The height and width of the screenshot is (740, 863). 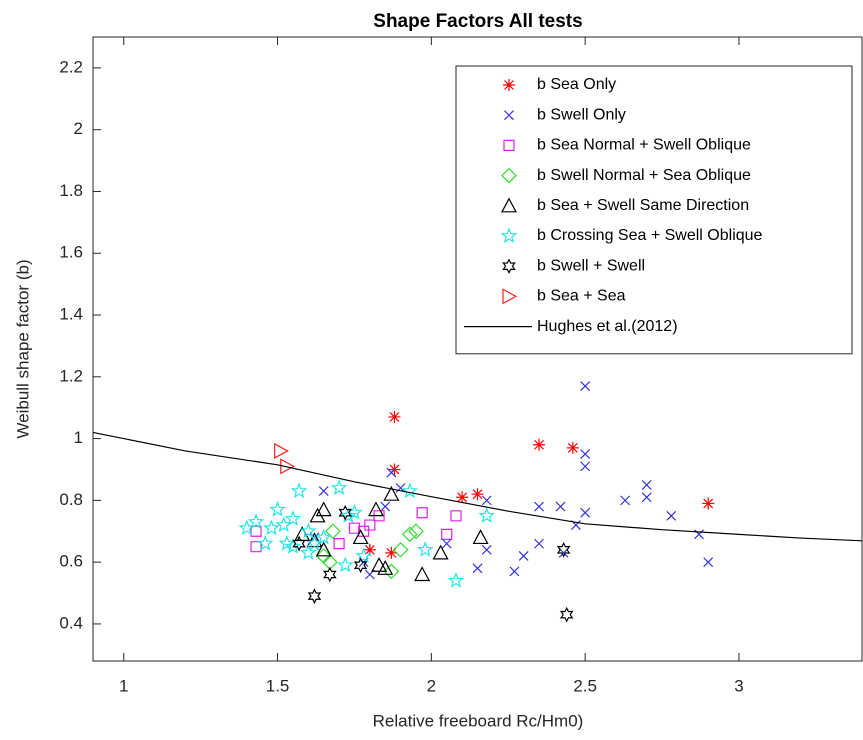 I want to click on y-tick-label: 1.8, so click(x=71, y=190).